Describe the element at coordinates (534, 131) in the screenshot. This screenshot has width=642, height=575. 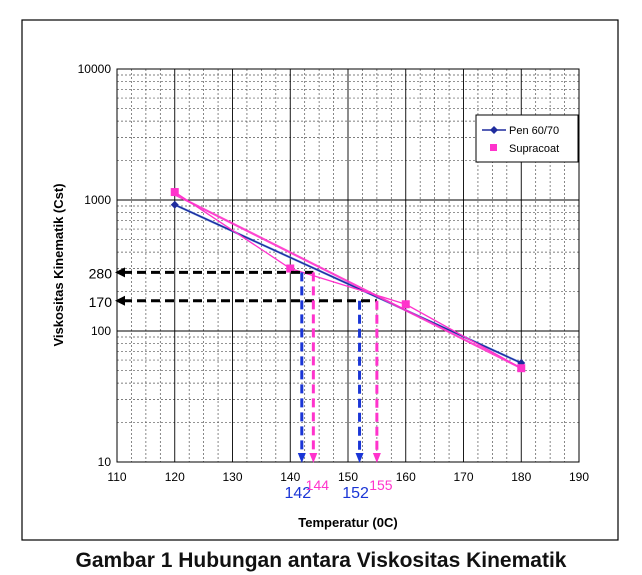
I see `legend-label-pen: Pen 60/70` at that location.